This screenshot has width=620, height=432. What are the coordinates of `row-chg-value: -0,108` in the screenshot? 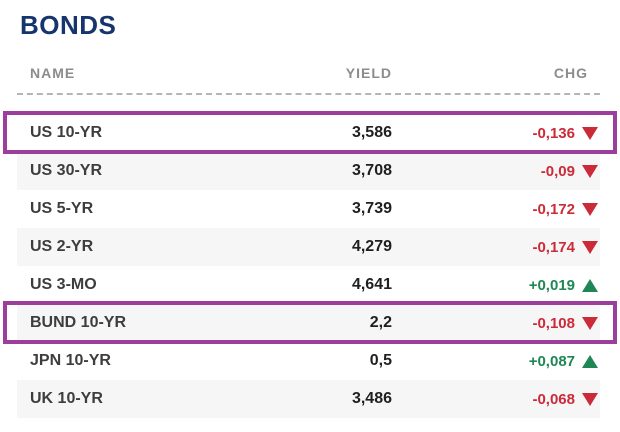 It's located at (553, 323).